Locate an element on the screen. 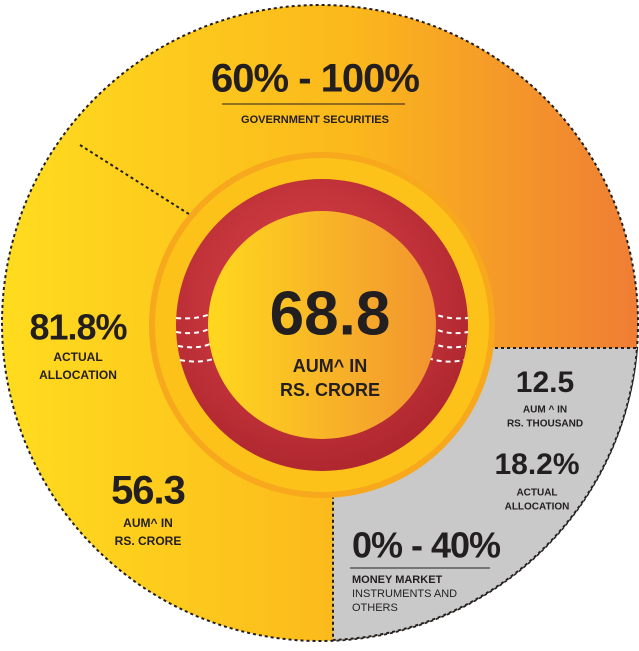 This screenshot has width=639, height=651. actual-allocation: 81.8% is located at coordinates (78, 327).